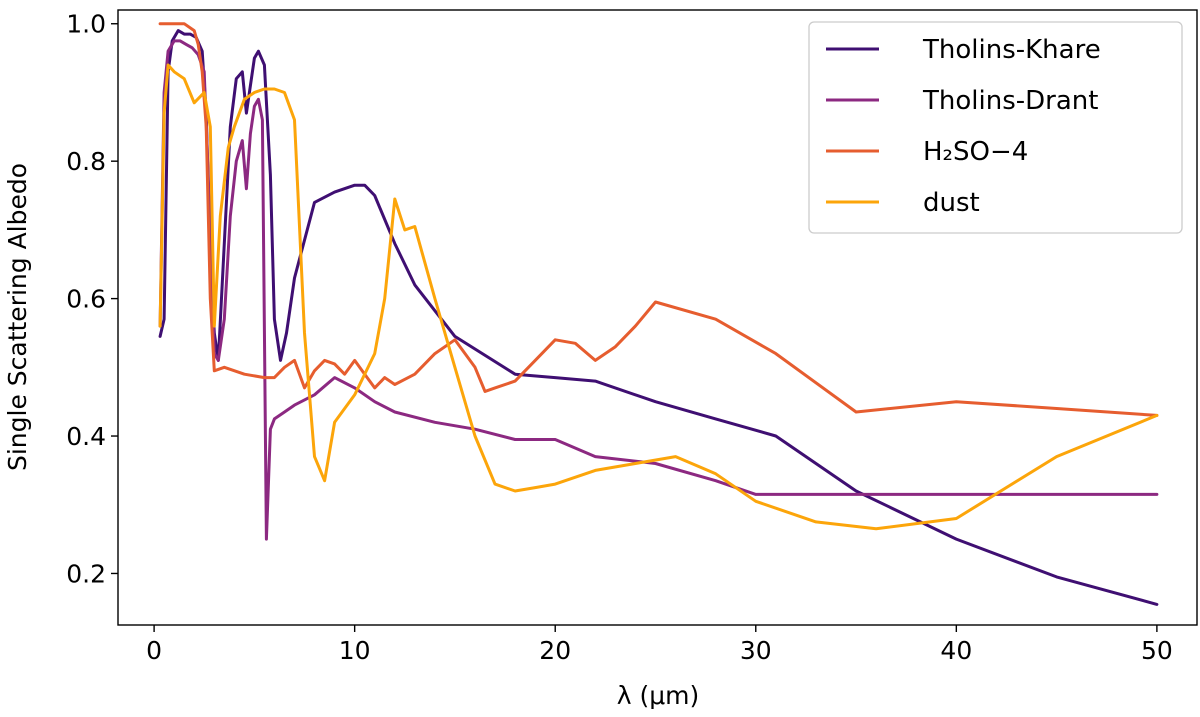 Image resolution: width=1200 pixels, height=717 pixels. What do you see at coordinates (86, 299) in the screenshot?
I see `y-tick-label: 0.6` at bounding box center [86, 299].